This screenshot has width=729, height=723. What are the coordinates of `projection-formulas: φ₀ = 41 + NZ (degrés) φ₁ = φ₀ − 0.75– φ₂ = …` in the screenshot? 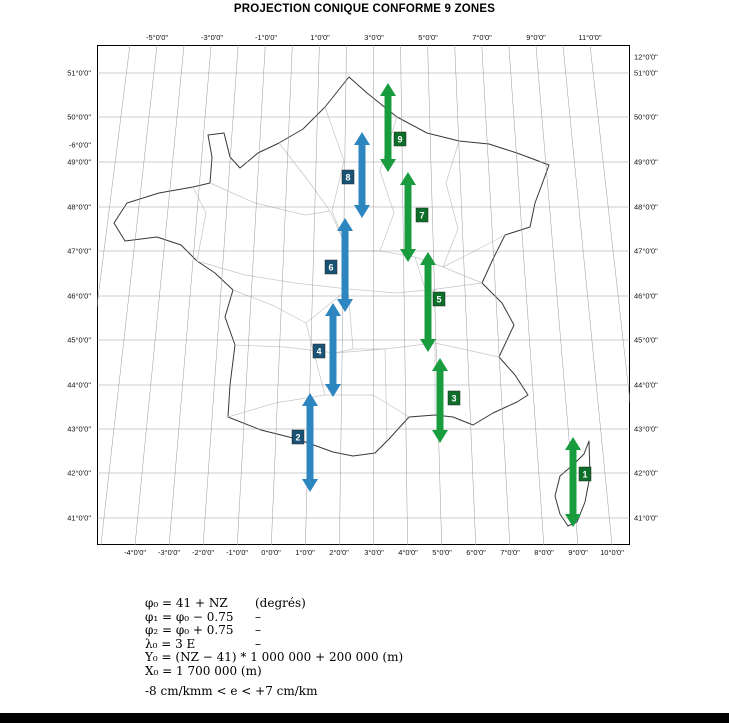 It's located at (274, 637).